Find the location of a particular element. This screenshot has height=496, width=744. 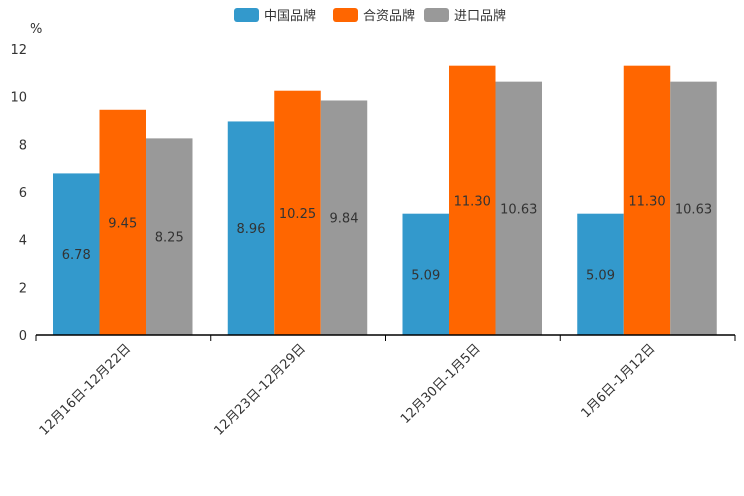

legend: 中国品牌 合资品牌 进口品牌 is located at coordinates (370, 16).